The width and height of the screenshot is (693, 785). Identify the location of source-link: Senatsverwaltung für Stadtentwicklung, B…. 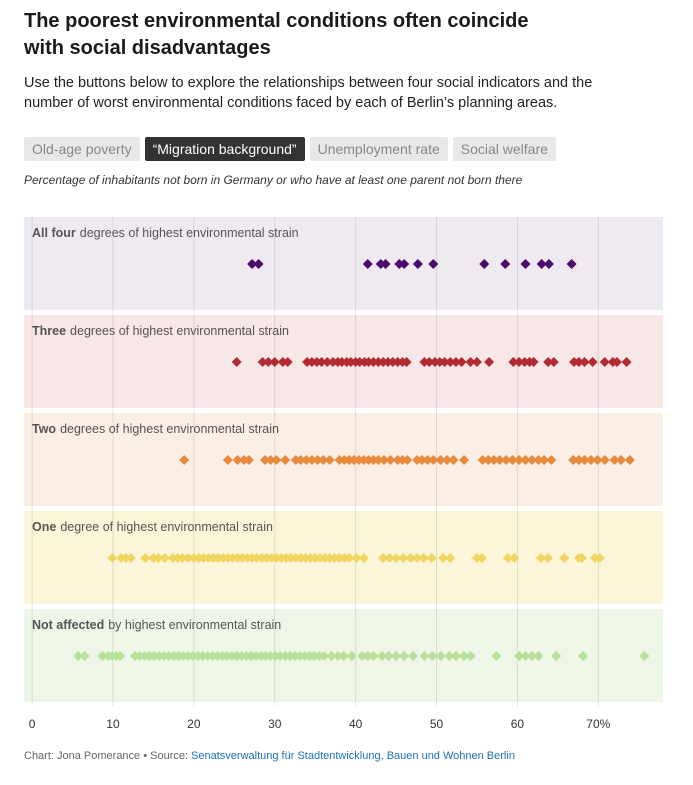
(353, 756).